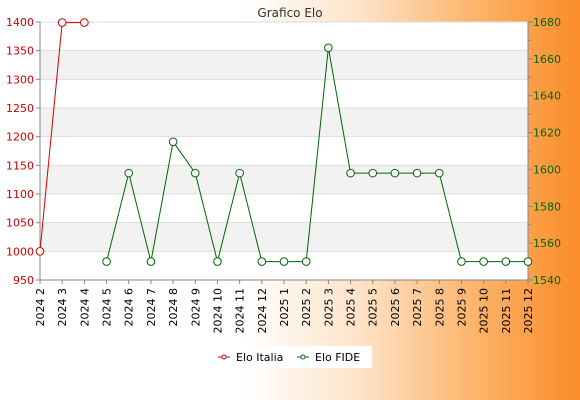  I want to click on left-tick-label: 1250, so click(20, 108).